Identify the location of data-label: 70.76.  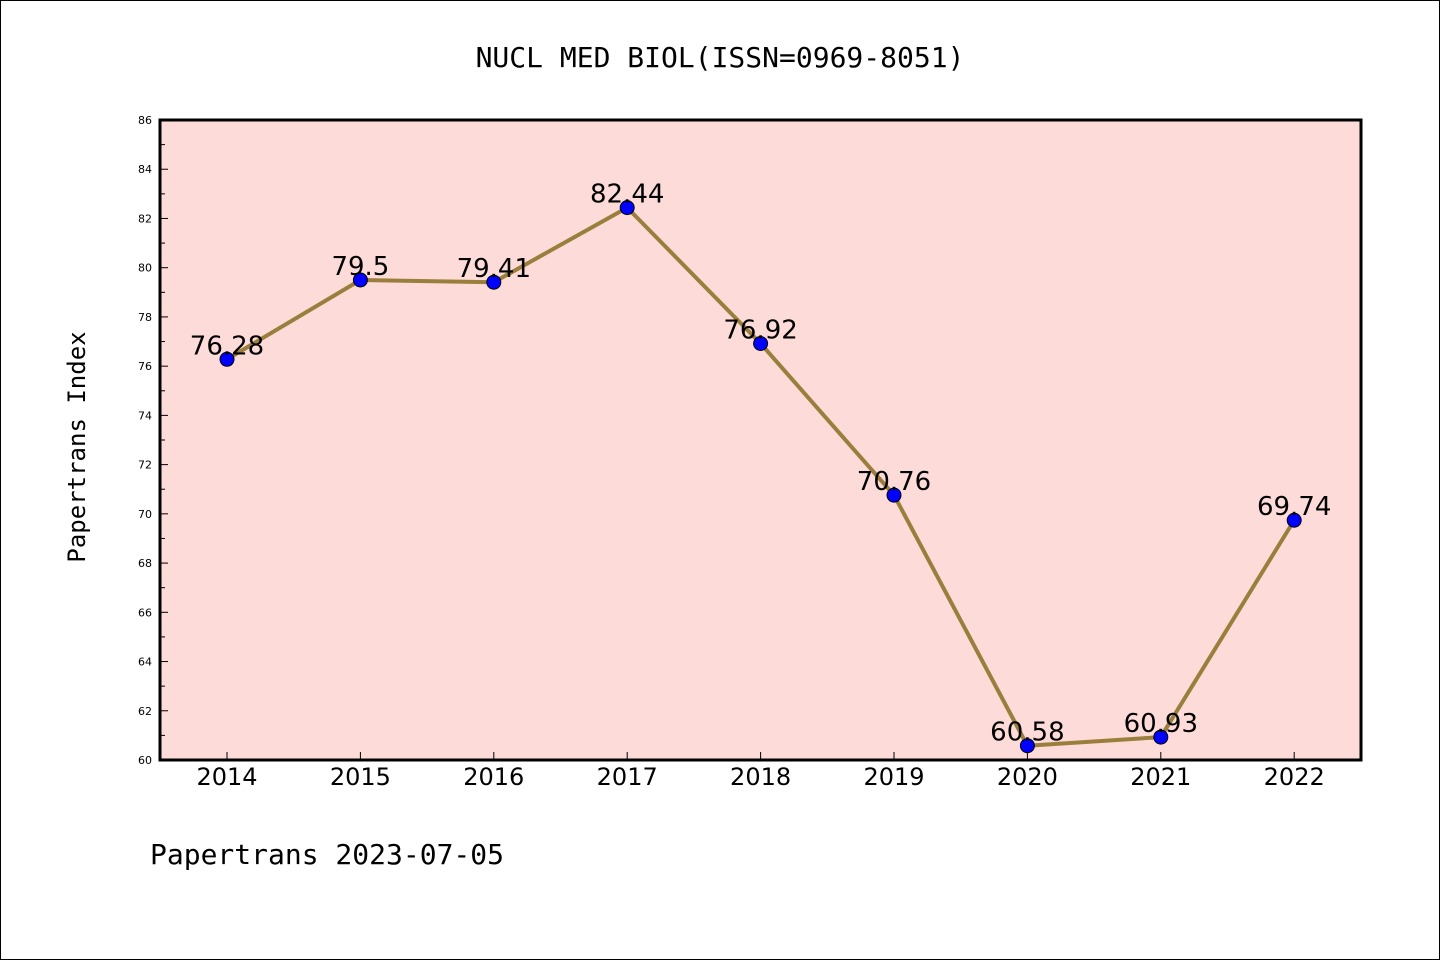
(894, 482).